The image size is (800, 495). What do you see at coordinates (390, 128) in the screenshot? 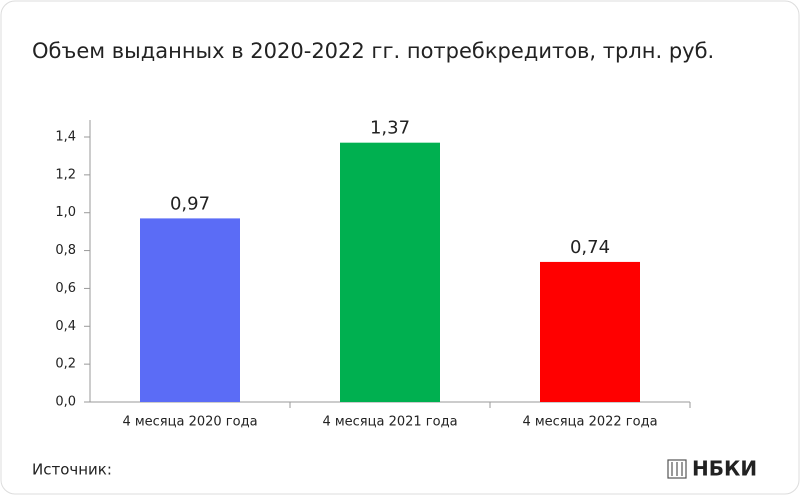
I see `value-label: 1,37` at bounding box center [390, 128].